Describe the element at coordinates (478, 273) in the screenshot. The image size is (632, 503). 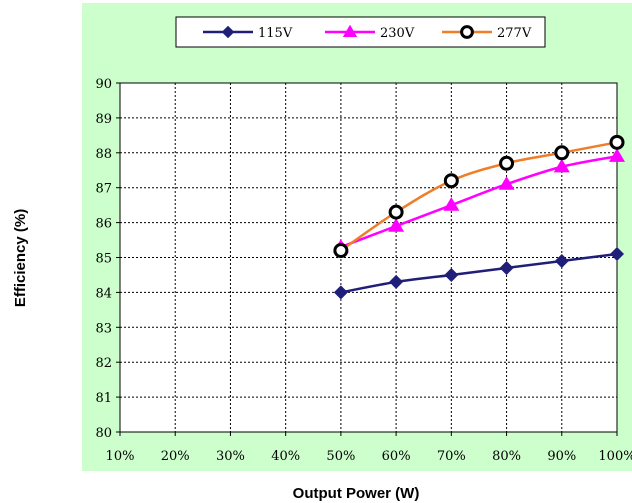
I see `series-115V` at that location.